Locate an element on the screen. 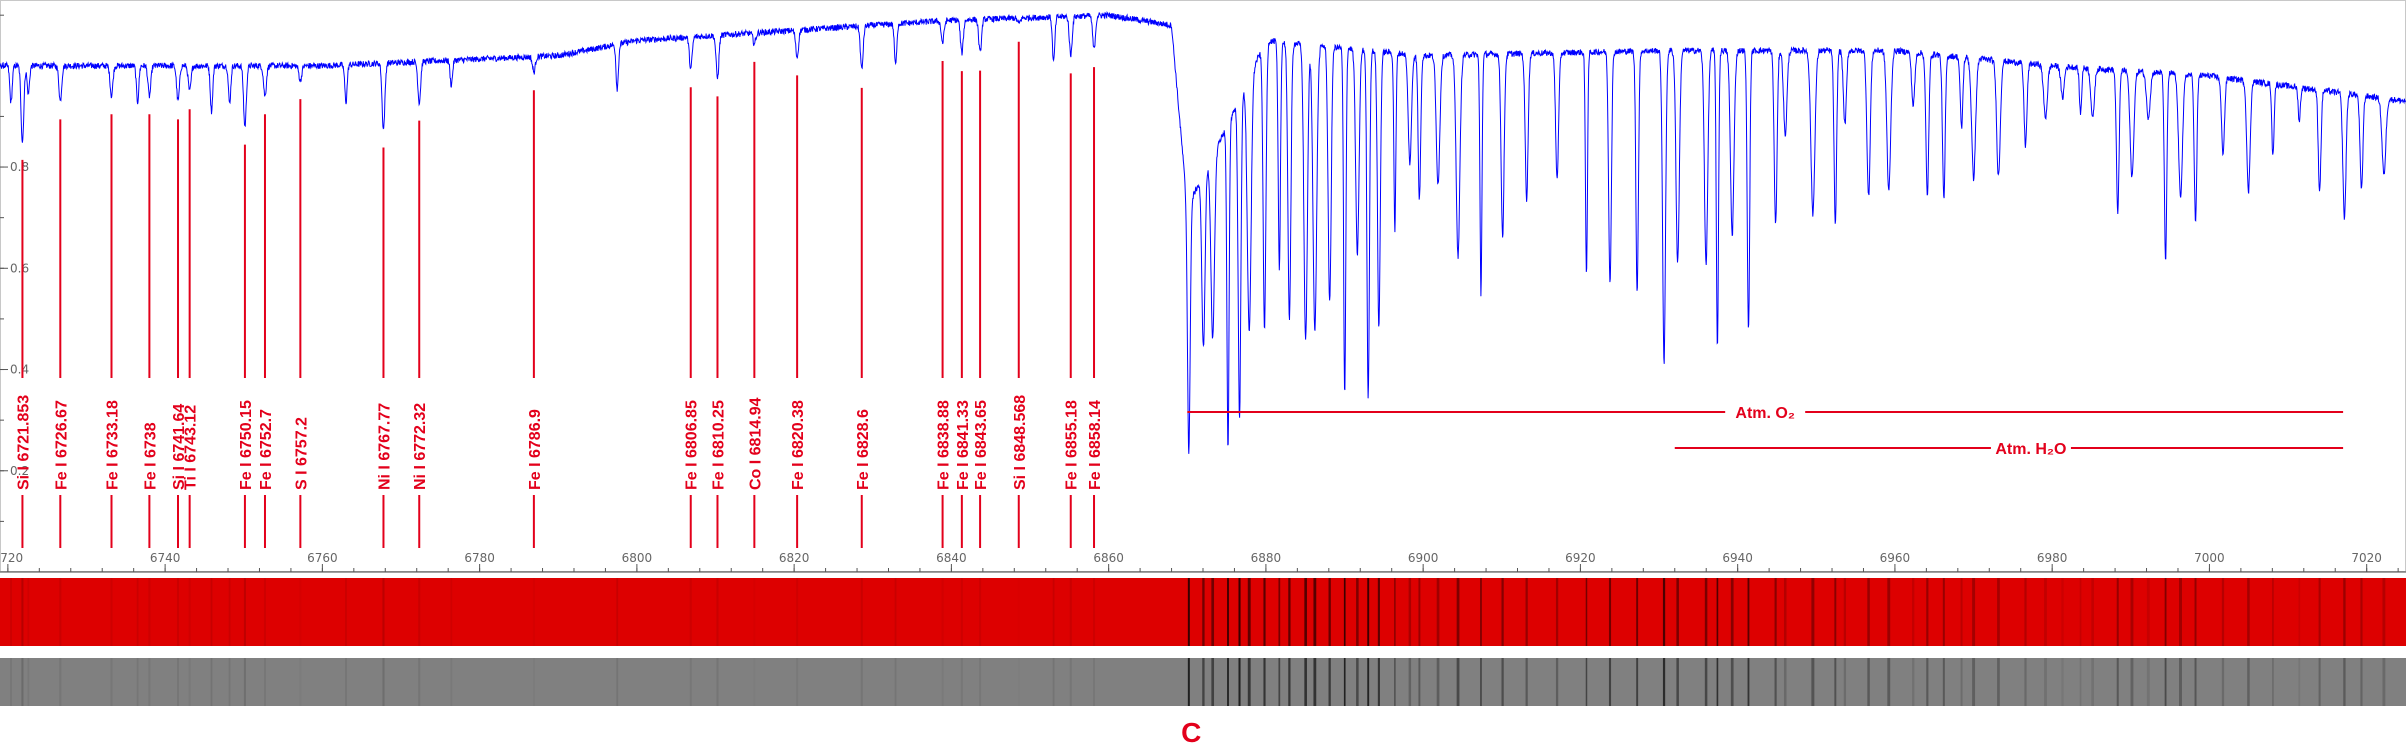 The height and width of the screenshot is (754, 2406). x-tick-label: 6860 is located at coordinates (1108, 558).